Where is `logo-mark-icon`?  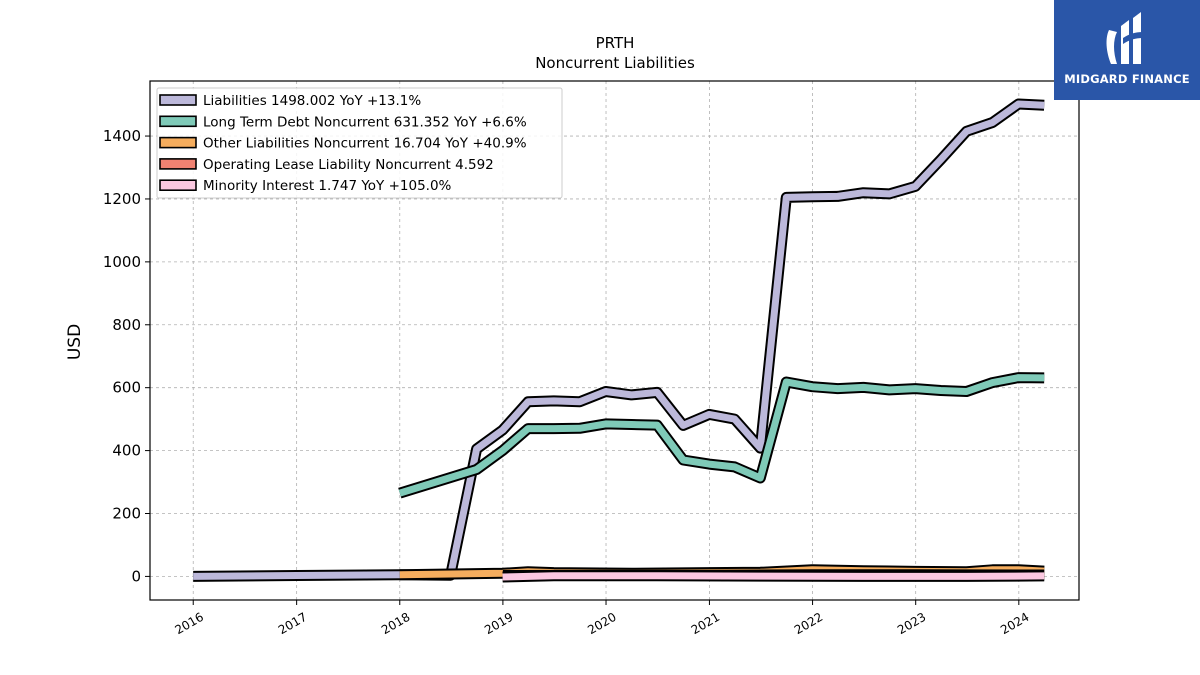 logo-mark-icon is located at coordinates (1124, 38).